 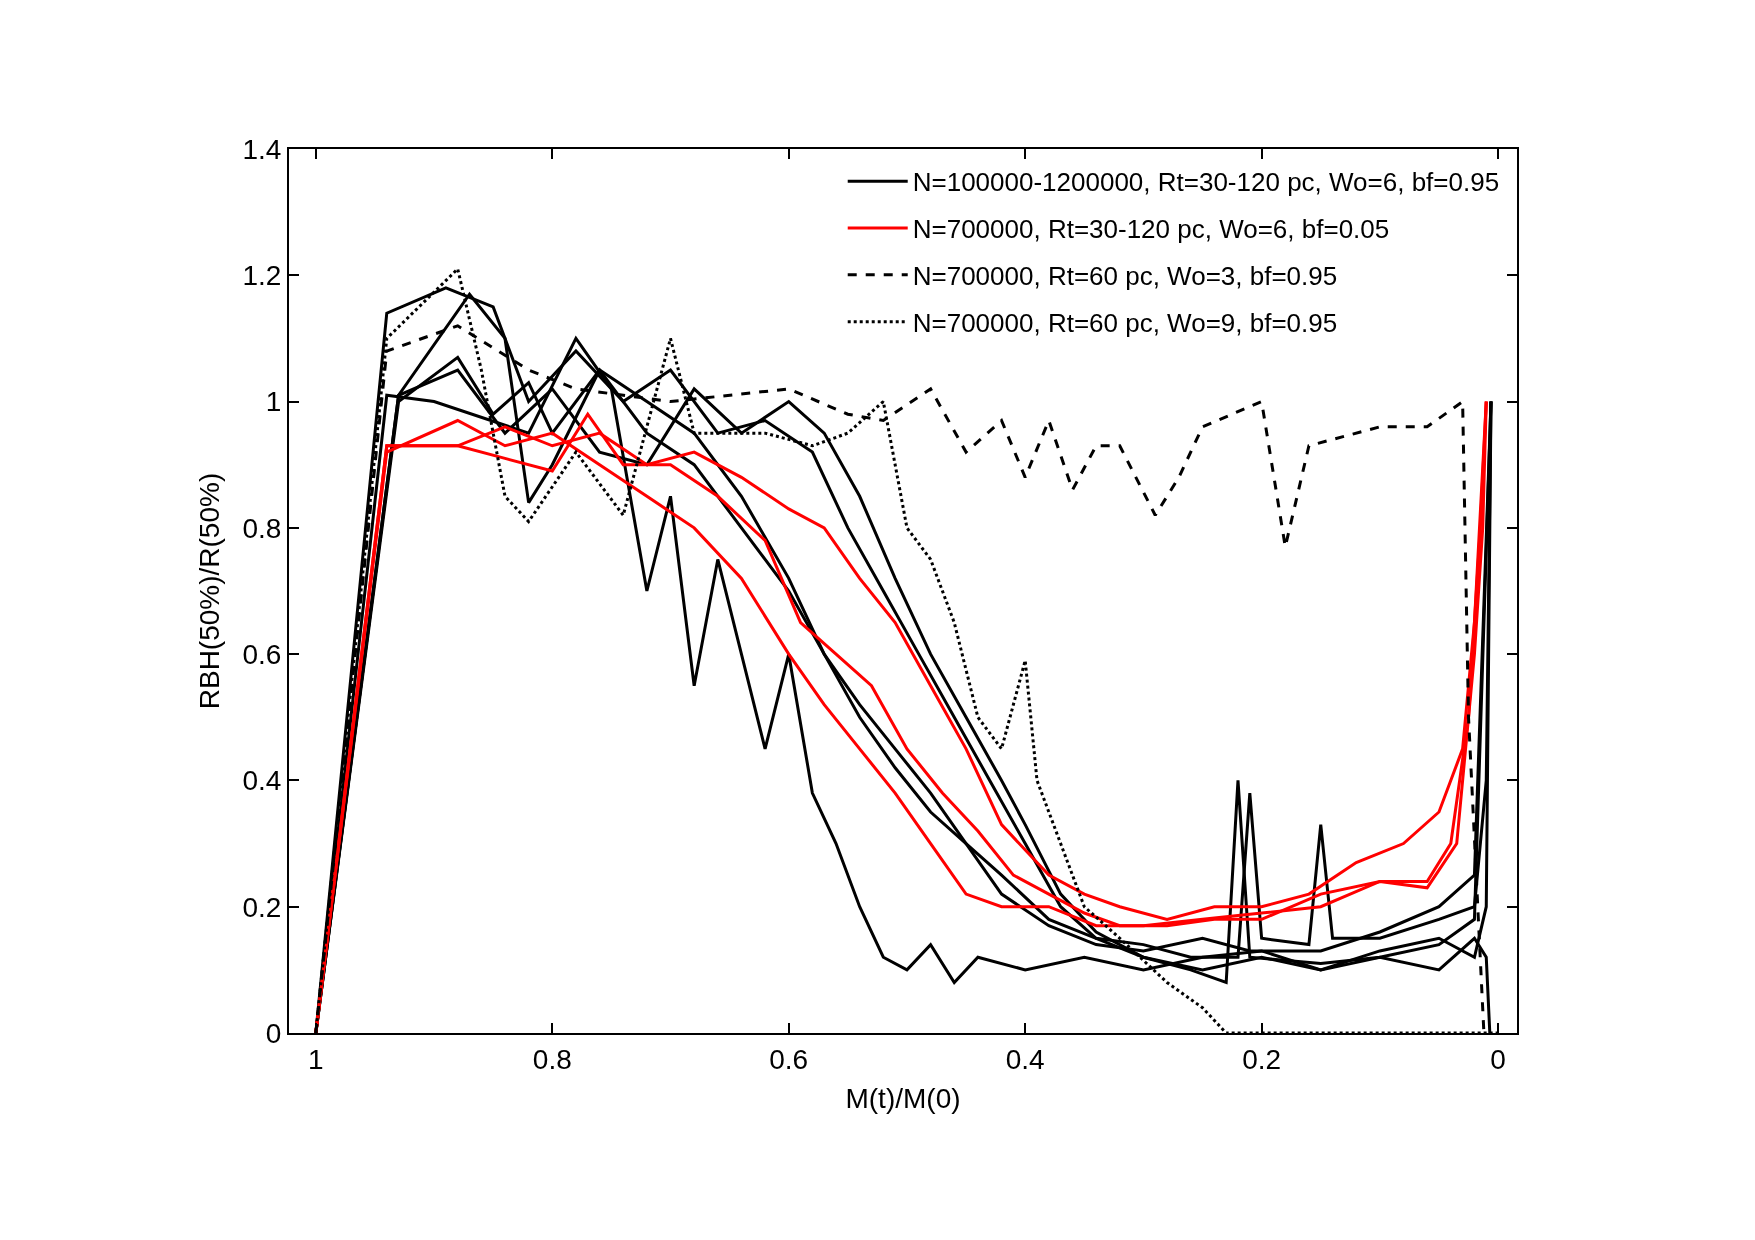 What do you see at coordinates (789, 1059) in the screenshot?
I see `x-tick-label: 0.6` at bounding box center [789, 1059].